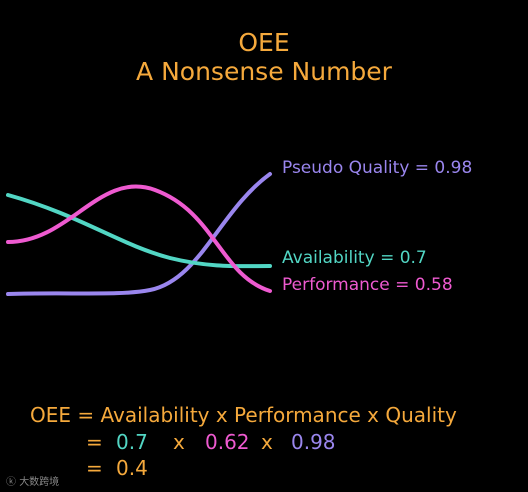  Describe the element at coordinates (179, 442) in the screenshot. I see `times-sign-1: x` at that location.